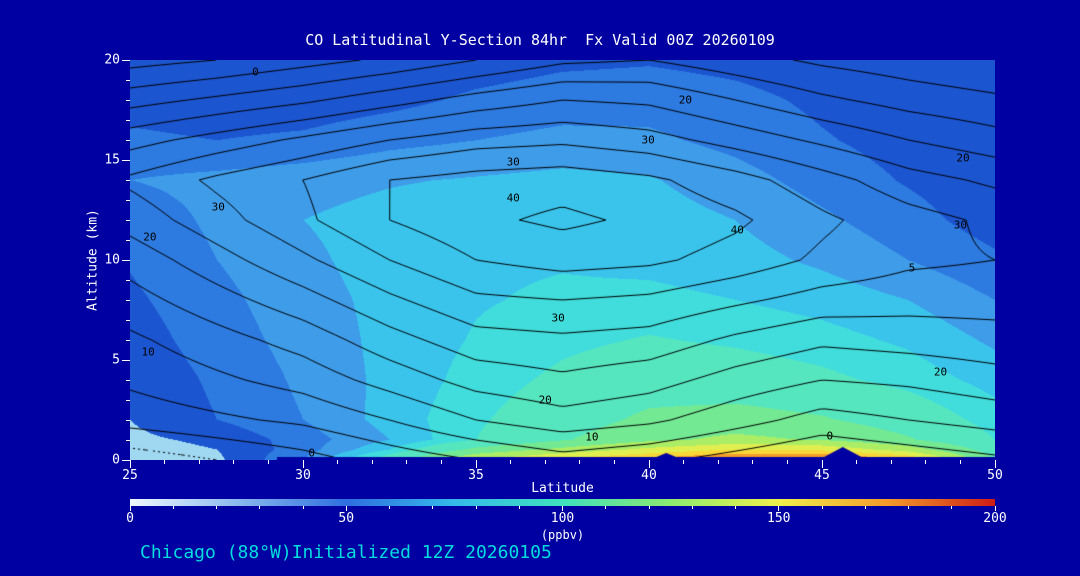  Describe the element at coordinates (562, 535) in the screenshot. I see `colorbar-units-label: (ppbv)` at that location.